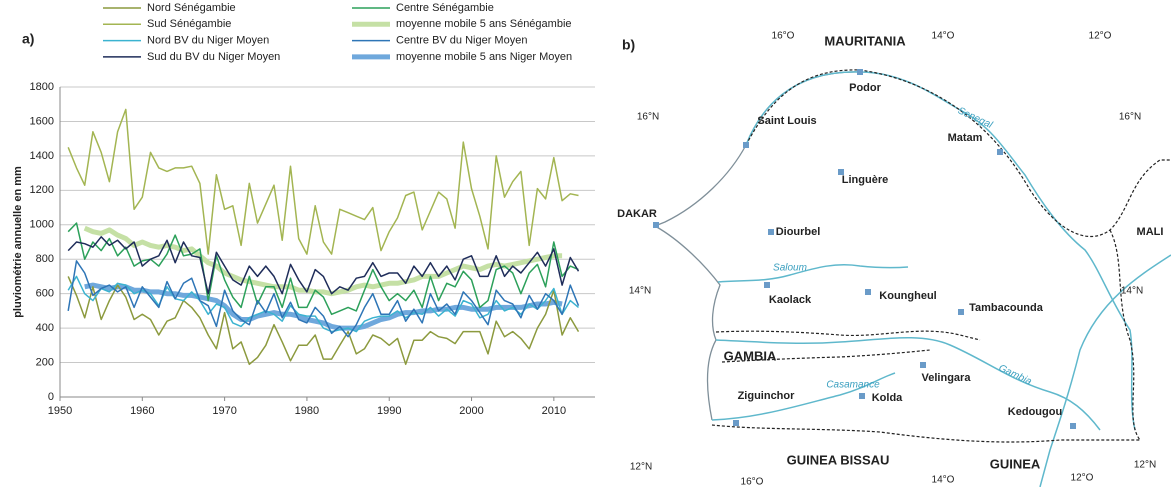 The height and width of the screenshot is (487, 1171). Describe the element at coordinates (838, 459) in the screenshot. I see `map-label: GUINEA BISSAU` at that location.